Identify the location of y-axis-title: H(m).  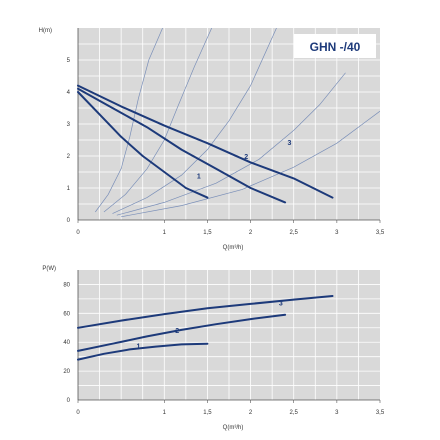
(45, 31).